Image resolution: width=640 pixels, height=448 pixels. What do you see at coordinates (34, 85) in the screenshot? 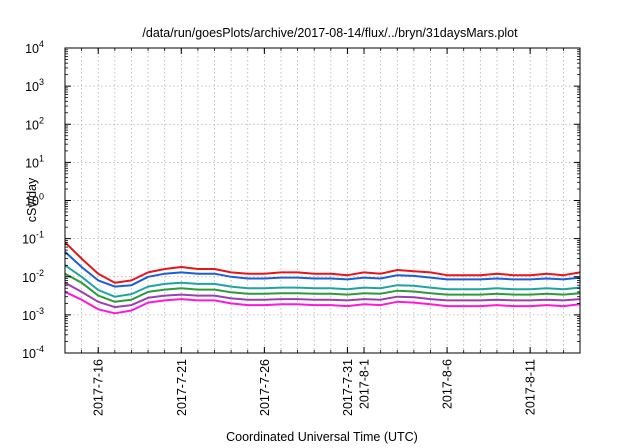
I see `y-tick-label: 10³` at bounding box center [34, 85].